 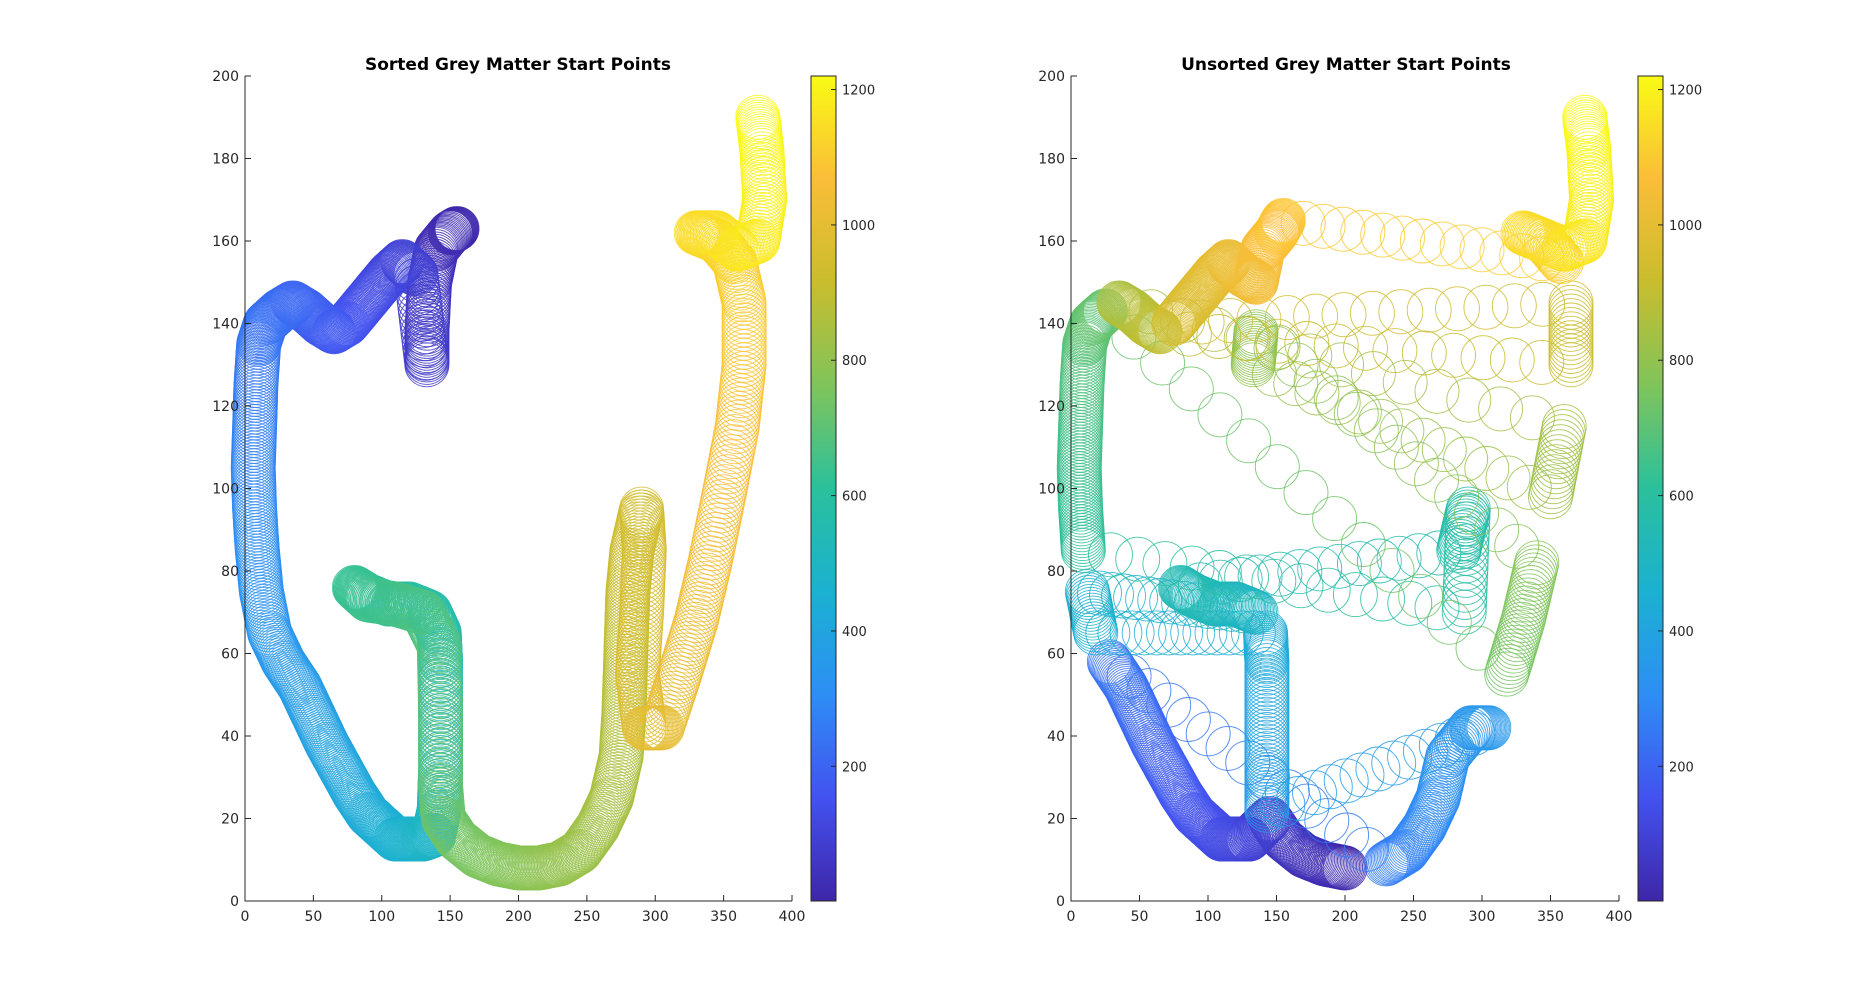 I want to click on x-tick-label: 100, so click(x=381, y=917).